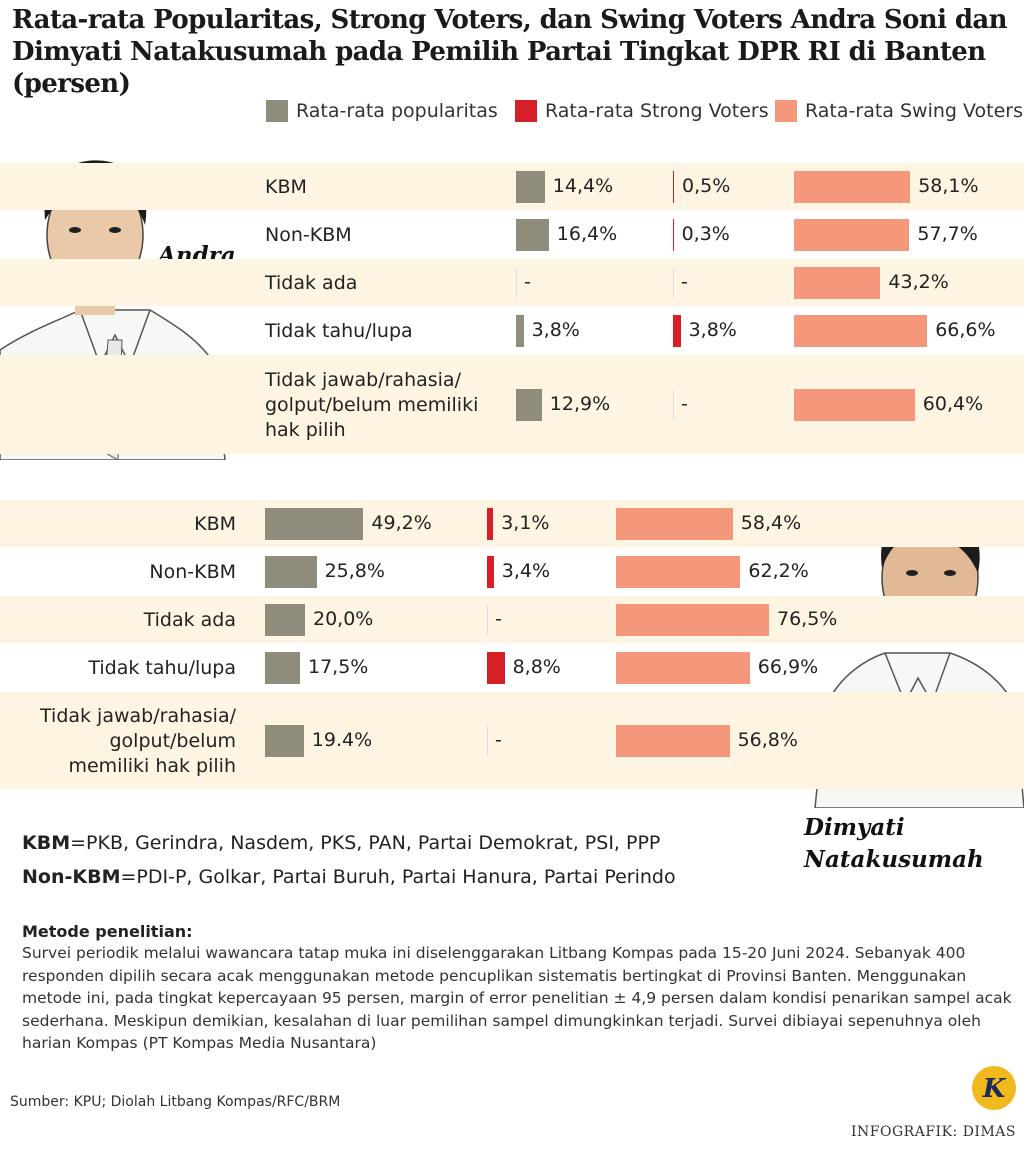  I want to click on legend-item: Rata-rata popularitas, so click(382, 111).